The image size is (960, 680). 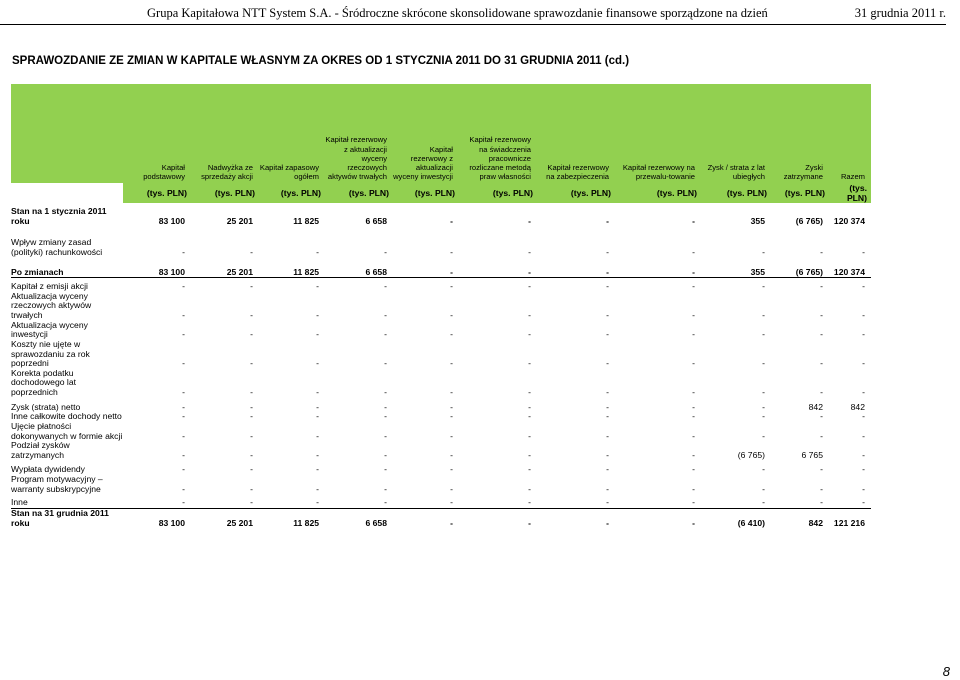 I want to click on cell-value: 842, so click(x=815, y=406).